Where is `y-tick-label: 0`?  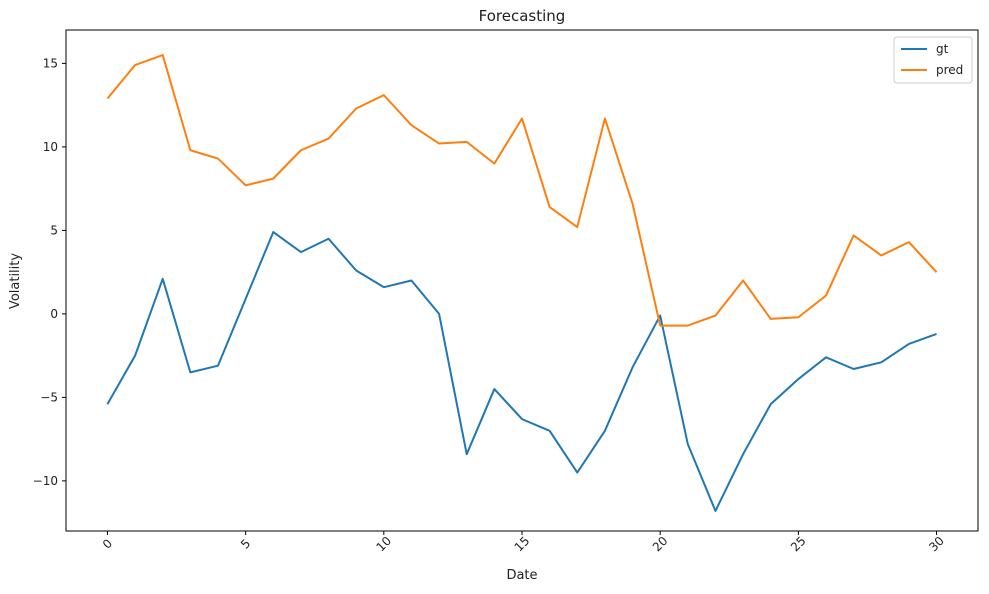
y-tick-label: 0 is located at coordinates (54, 314).